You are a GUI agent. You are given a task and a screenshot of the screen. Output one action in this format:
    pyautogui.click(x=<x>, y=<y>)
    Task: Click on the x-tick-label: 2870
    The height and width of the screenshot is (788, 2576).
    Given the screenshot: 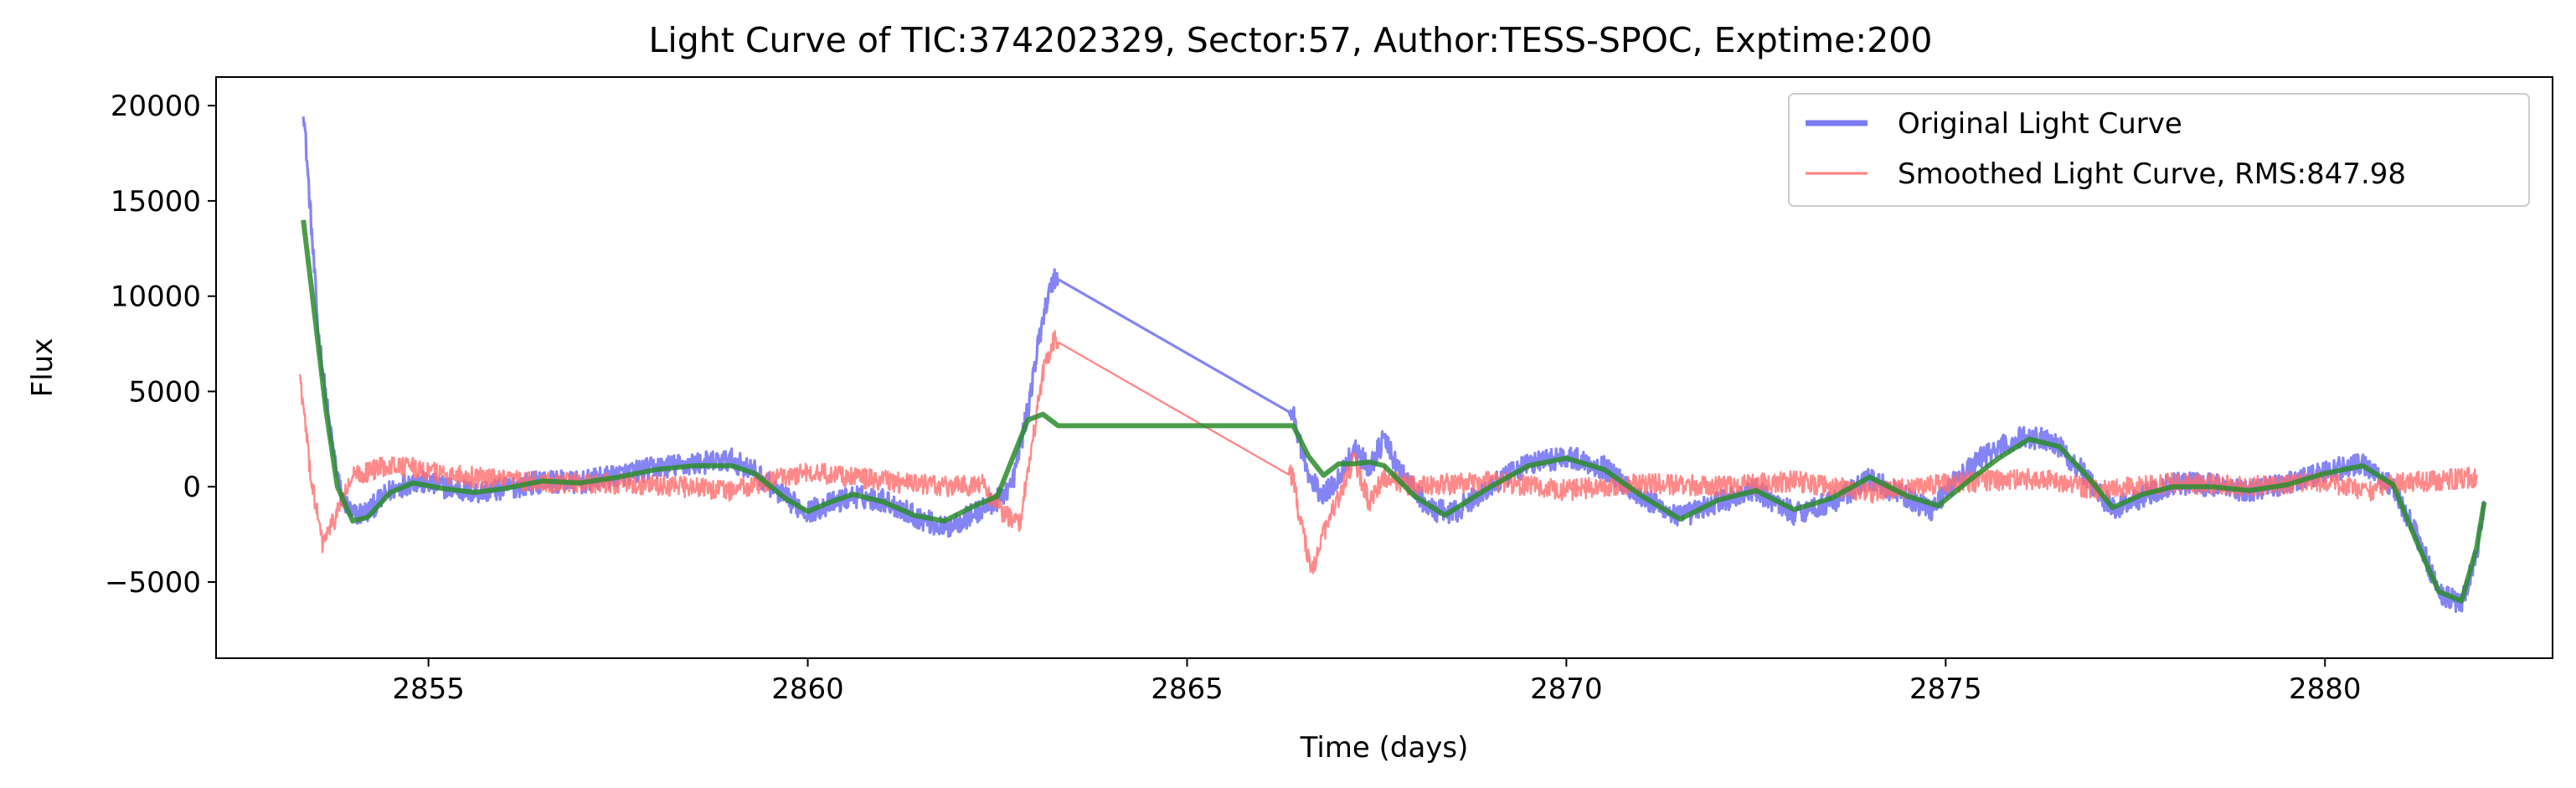 What is the action you would take?
    pyautogui.click(x=1566, y=689)
    